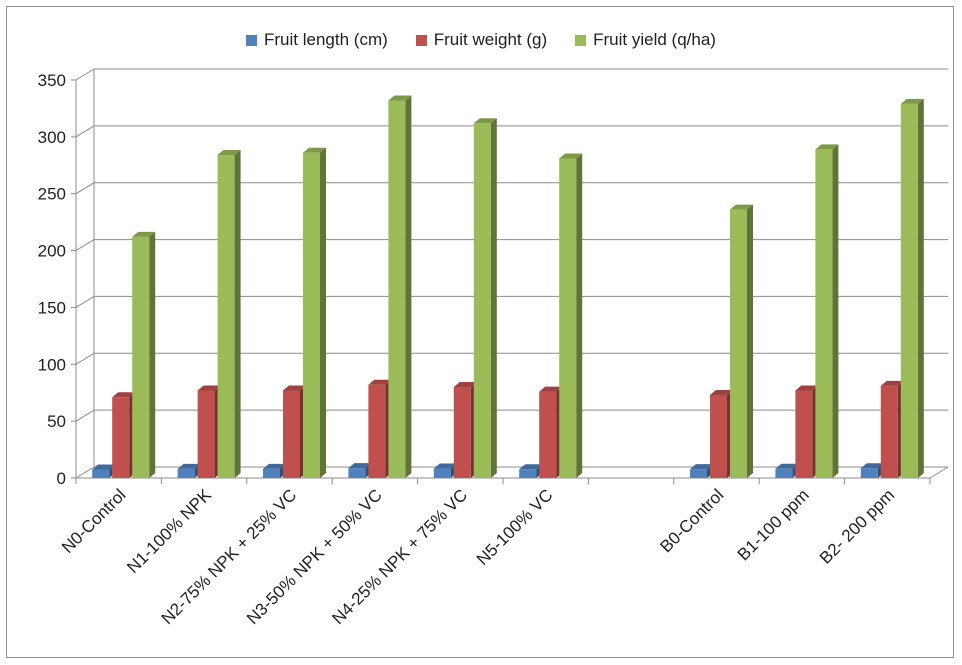  I want to click on y-tick-label: 100, so click(52, 364).